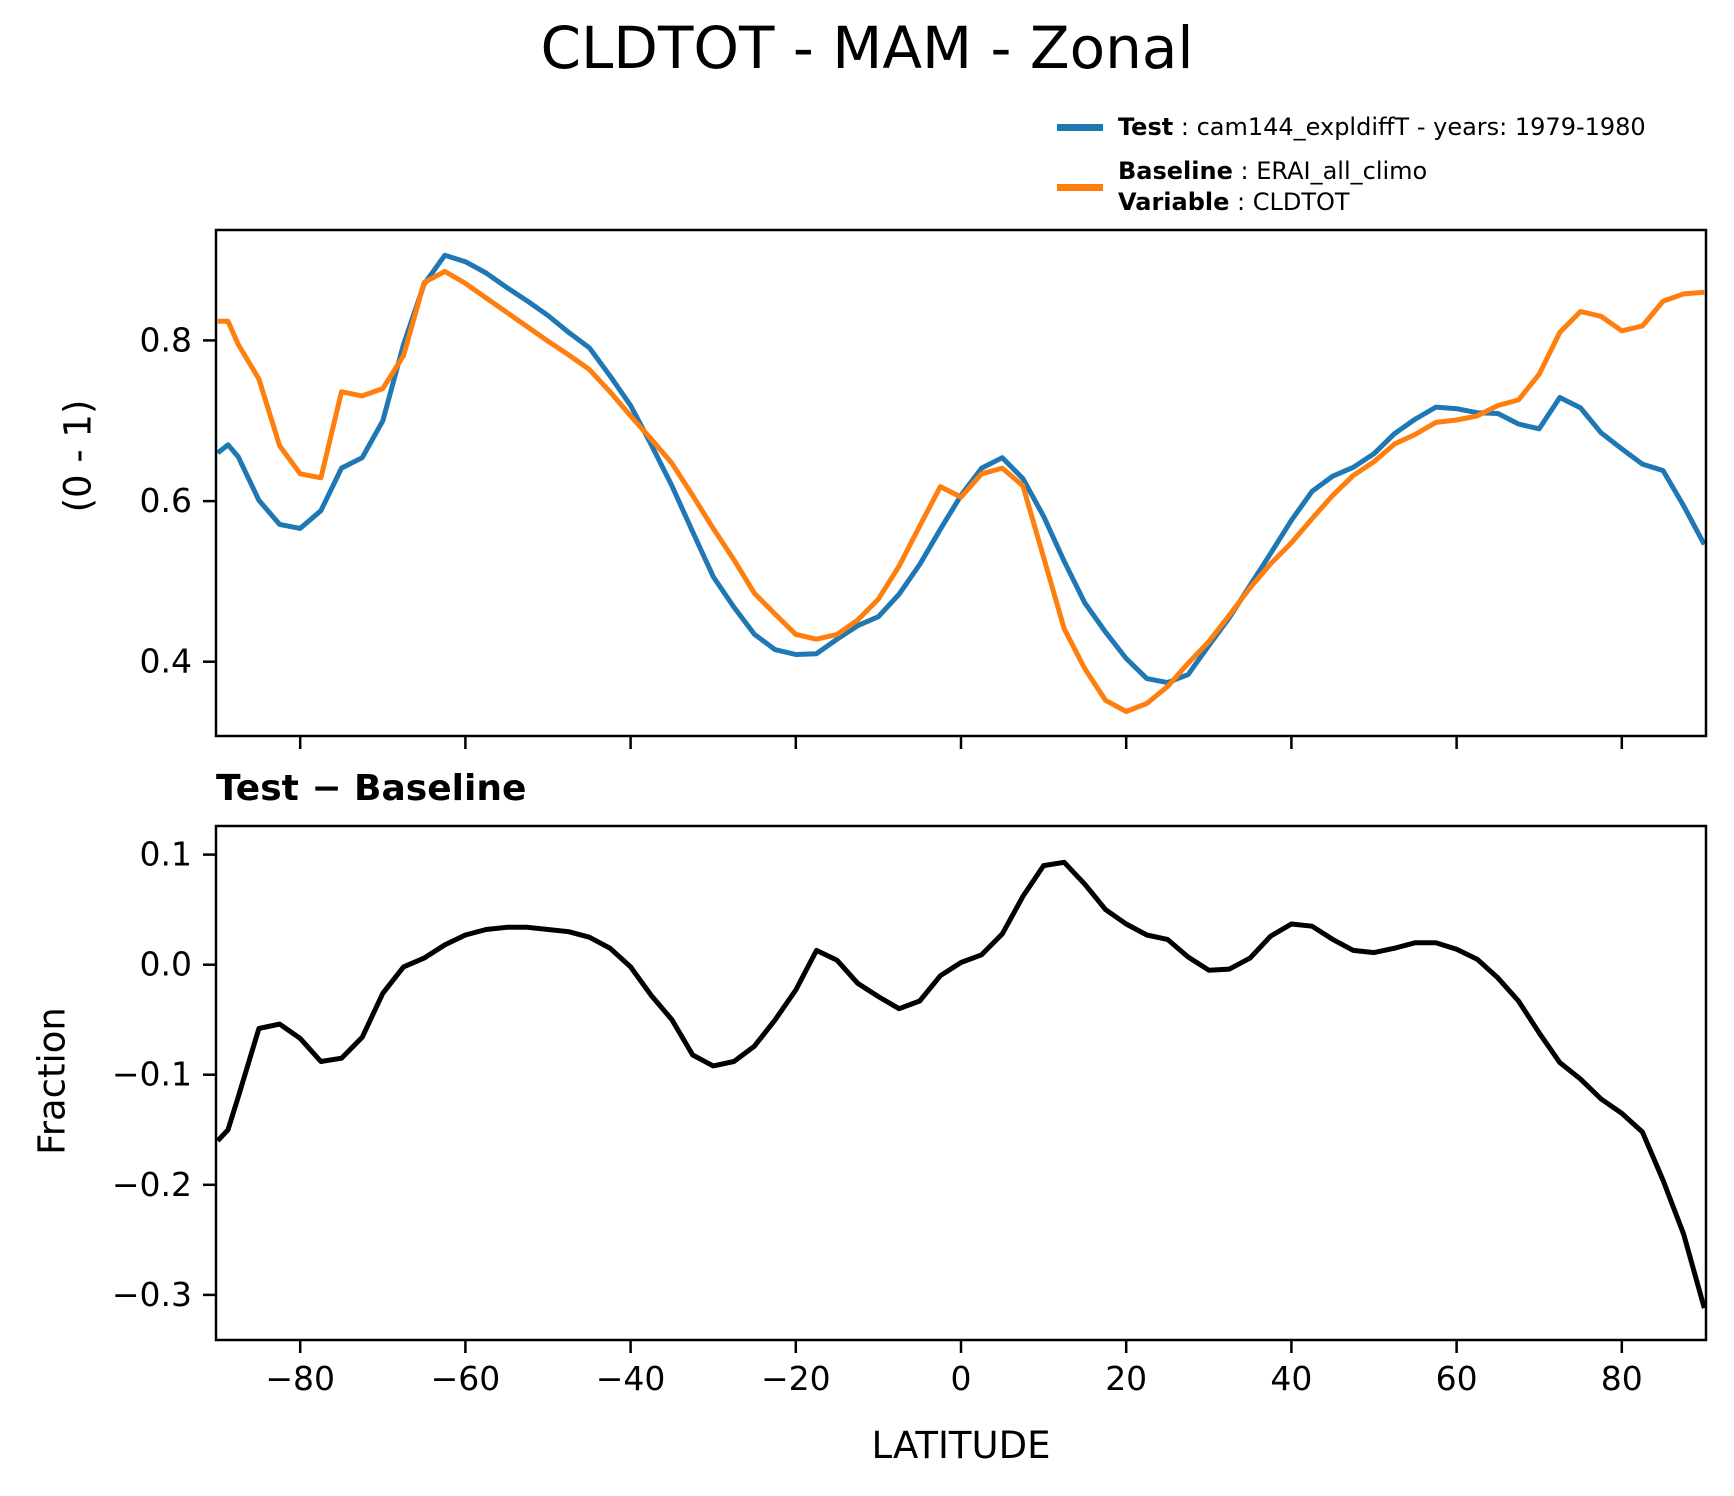 The image size is (1734, 1496). I want to click on legend-test-name: Test, so click(1146, 127).